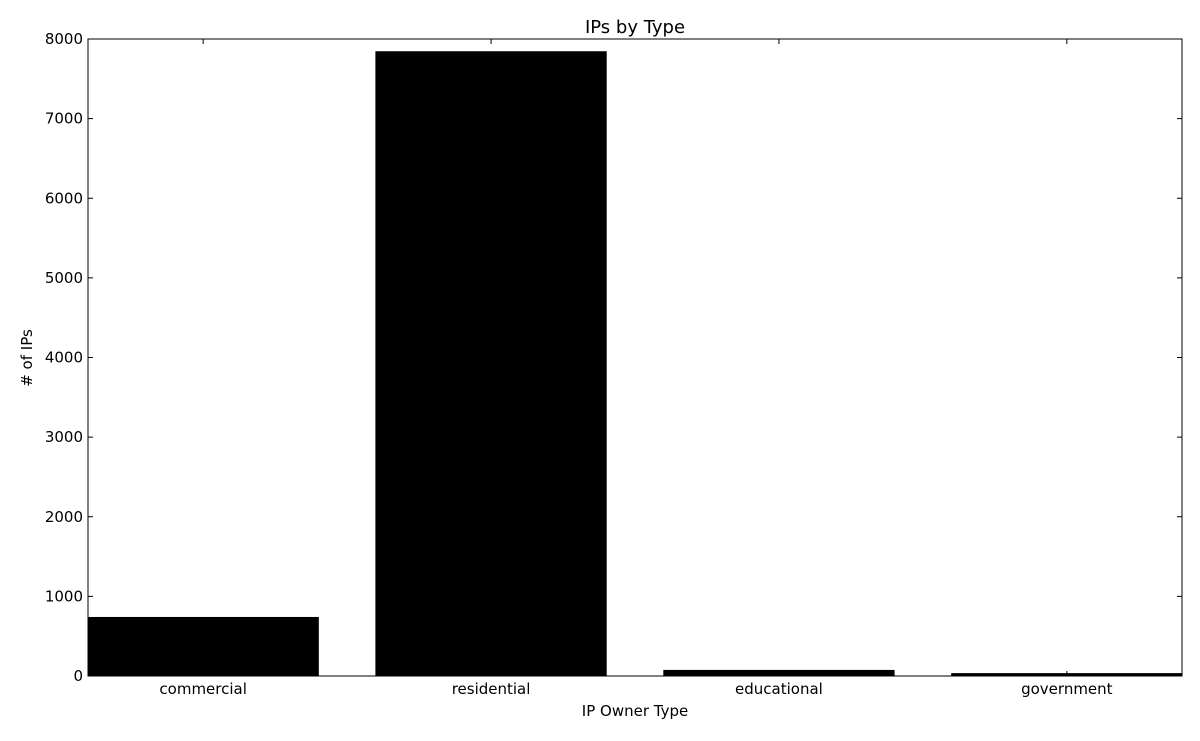  I want to click on y-tick-label-0: 0, so click(78, 676).